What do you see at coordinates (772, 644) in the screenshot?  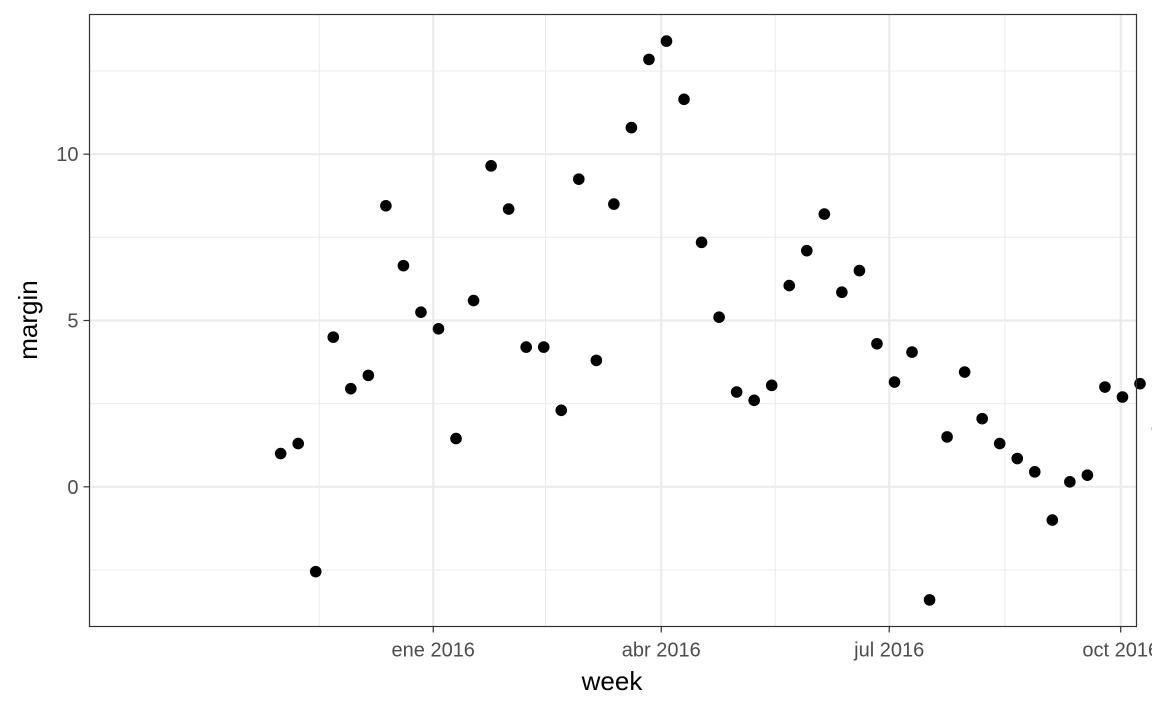 I see `x-axis-ticks: ene 2016 abr 2016 jul 2016 oct 2016` at bounding box center [772, 644].